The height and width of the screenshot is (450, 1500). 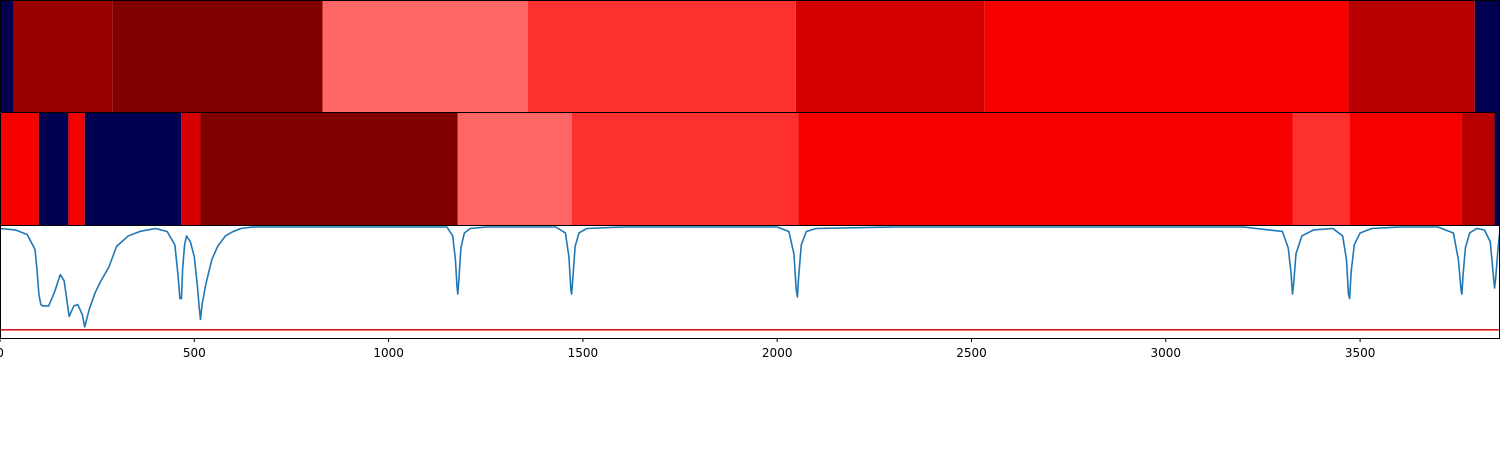 I want to click on x-tick-label-0: 0, so click(x=2, y=353).